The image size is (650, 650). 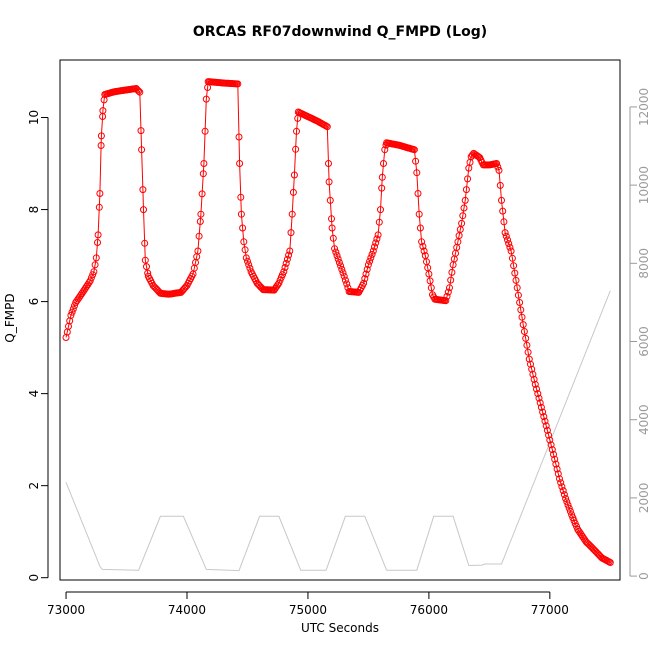 What do you see at coordinates (639, 334) in the screenshot?
I see `y-axis-right: 0 2000 4000 6000 8000 10000 12000` at bounding box center [639, 334].